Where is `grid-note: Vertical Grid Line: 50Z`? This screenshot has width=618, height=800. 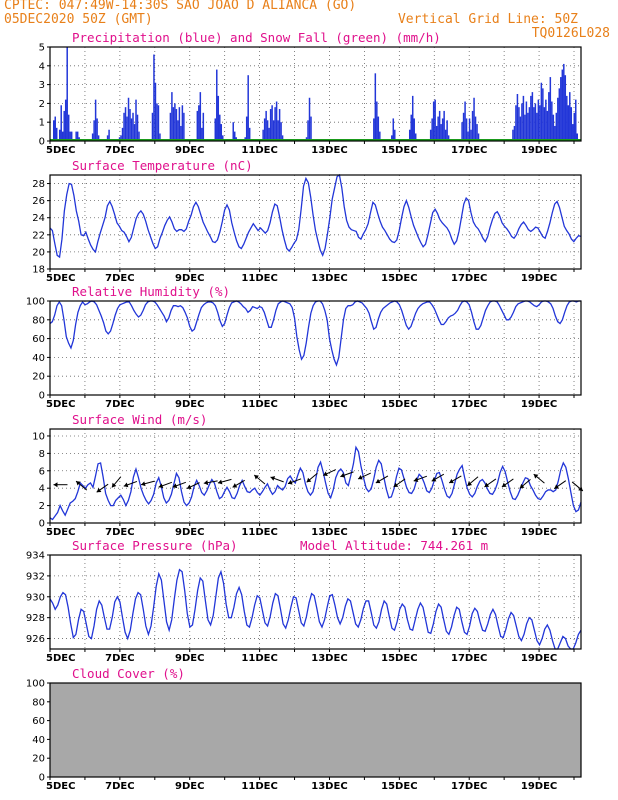
grid-note: Vertical Grid Line: 50Z is located at coordinates (487, 19).